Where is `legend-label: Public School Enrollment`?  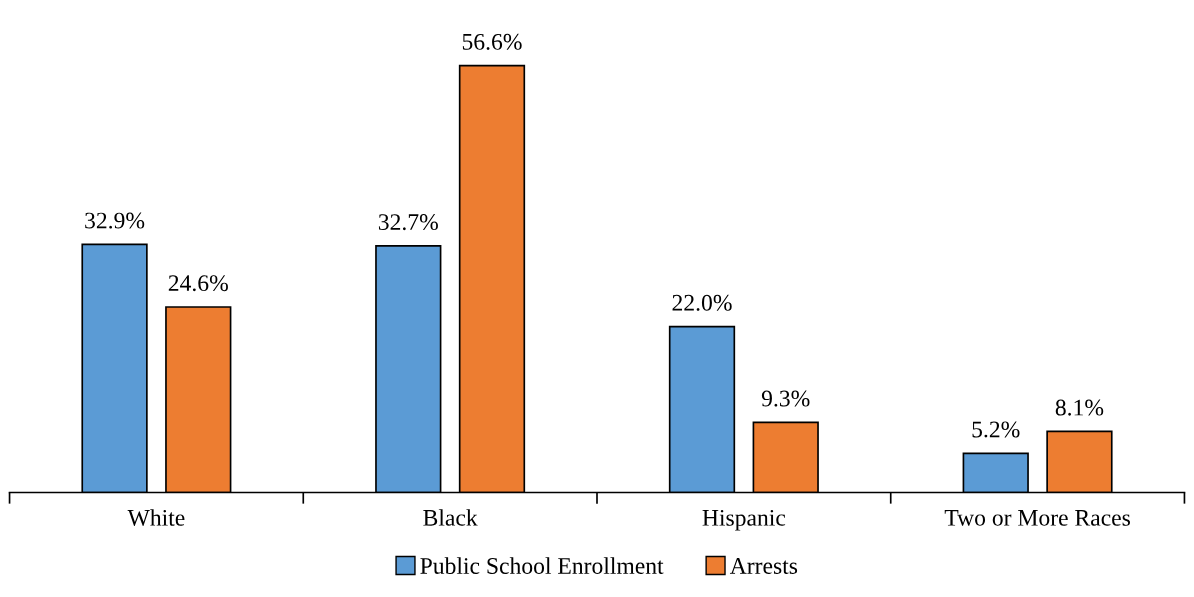
legend-label: Public School Enrollment is located at coordinates (542, 565).